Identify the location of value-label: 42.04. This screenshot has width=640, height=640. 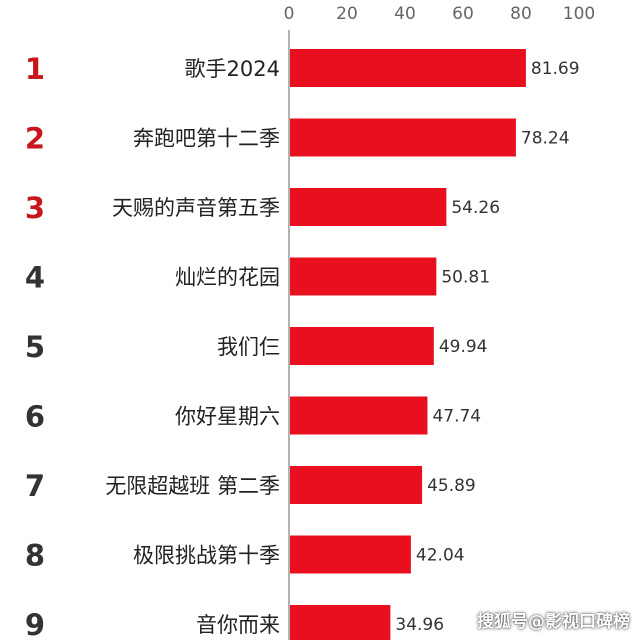
(440, 556).